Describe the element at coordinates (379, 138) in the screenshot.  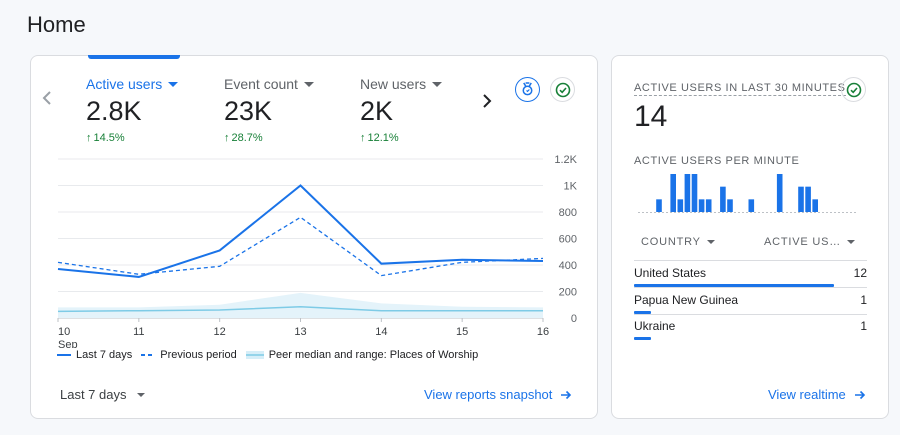
I see `metric-delta: ↑ 12.1%` at that location.